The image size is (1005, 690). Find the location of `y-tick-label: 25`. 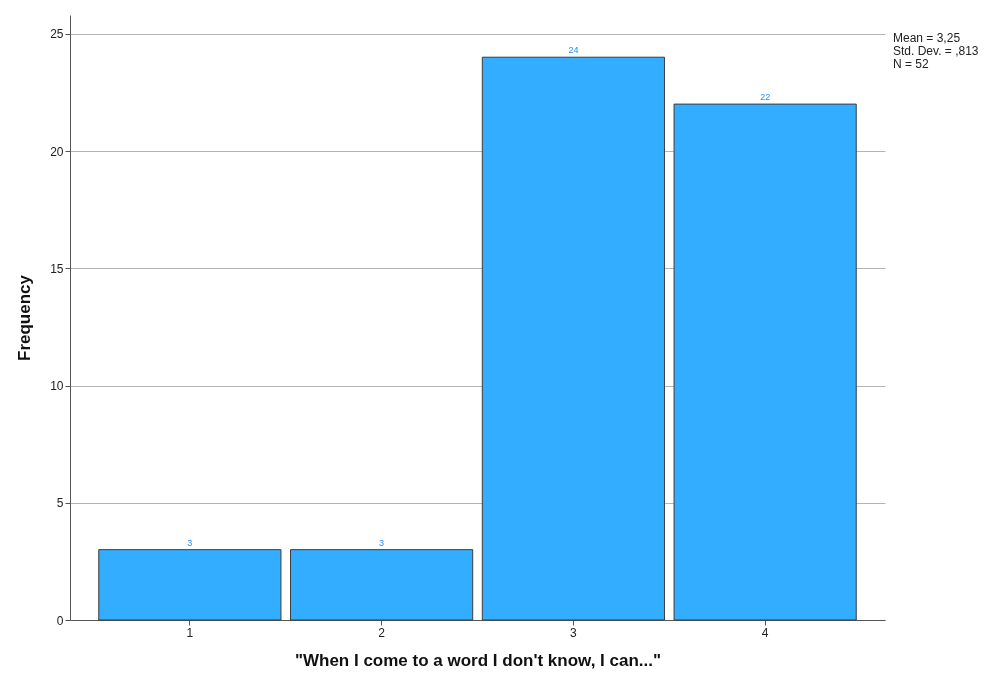

y-tick-label: 25 is located at coordinates (57, 34).